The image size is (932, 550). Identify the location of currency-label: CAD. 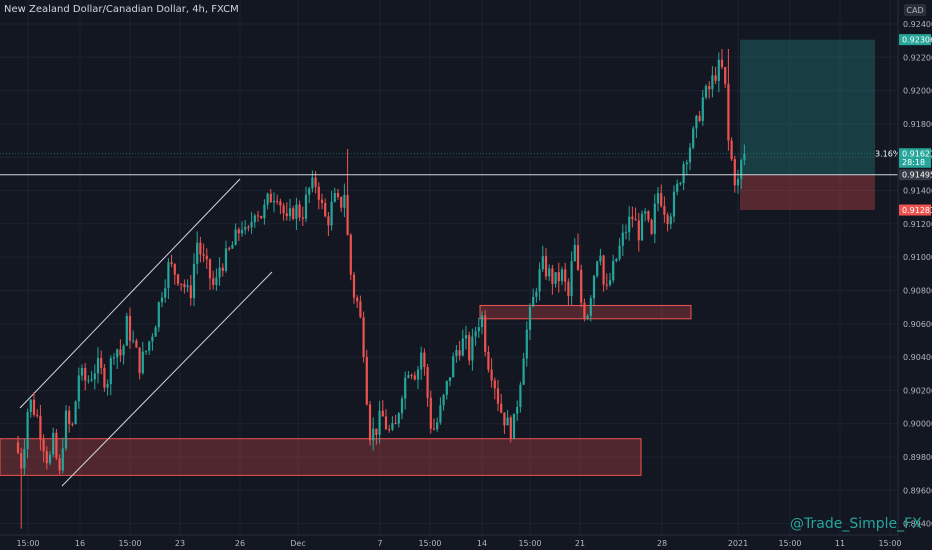
(914, 10).